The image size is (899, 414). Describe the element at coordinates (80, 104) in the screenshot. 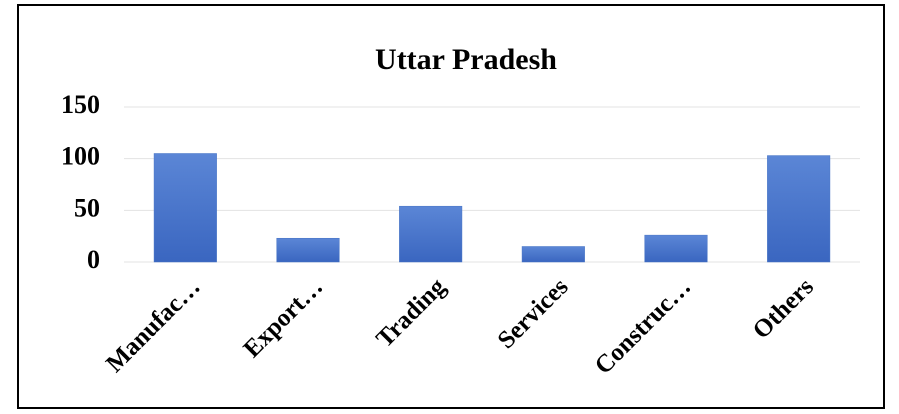

I see `y-tick-label: 150` at that location.